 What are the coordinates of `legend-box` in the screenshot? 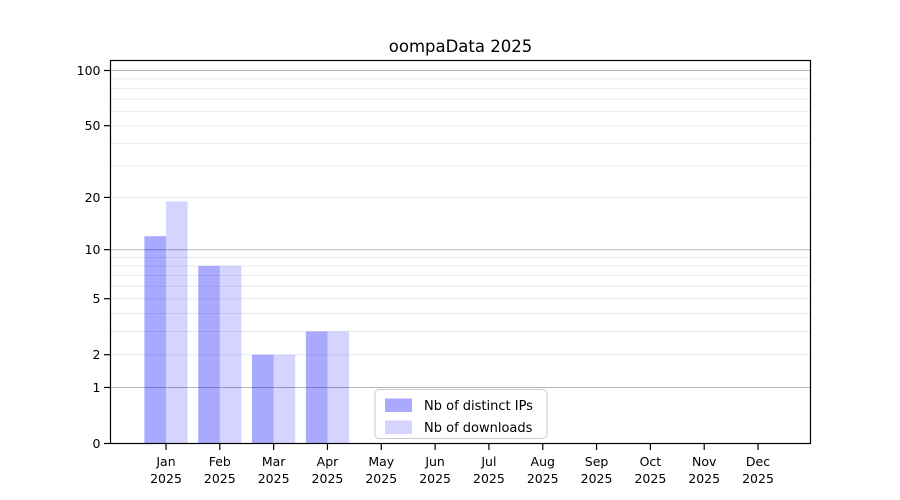 It's located at (461, 414).